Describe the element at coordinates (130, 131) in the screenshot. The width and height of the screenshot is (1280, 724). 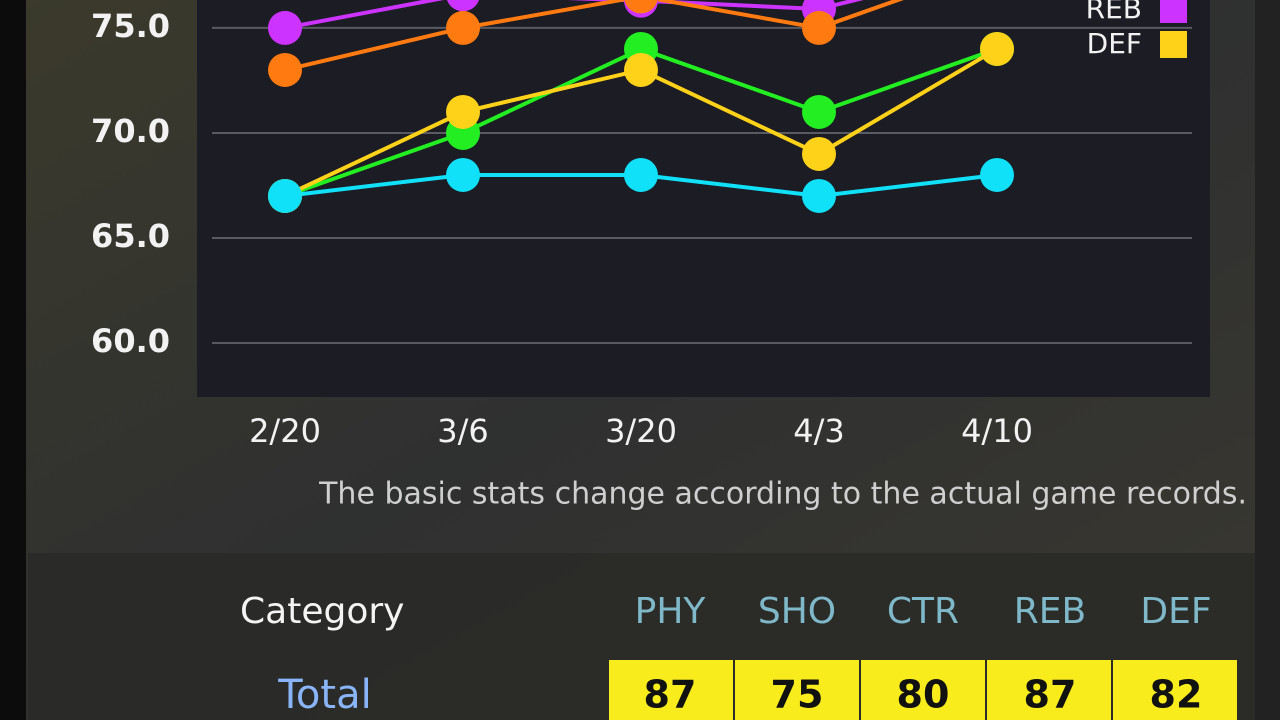
I see `y-tick-label: 70.0` at that location.